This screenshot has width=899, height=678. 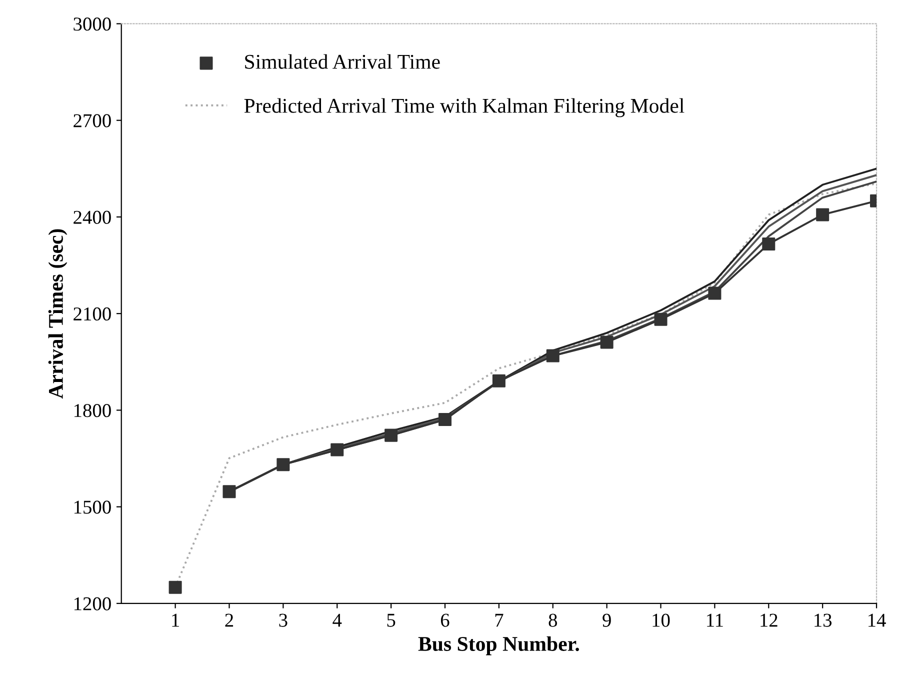 What do you see at coordinates (92, 507) in the screenshot?
I see `y-tick-label: 1500` at bounding box center [92, 507].